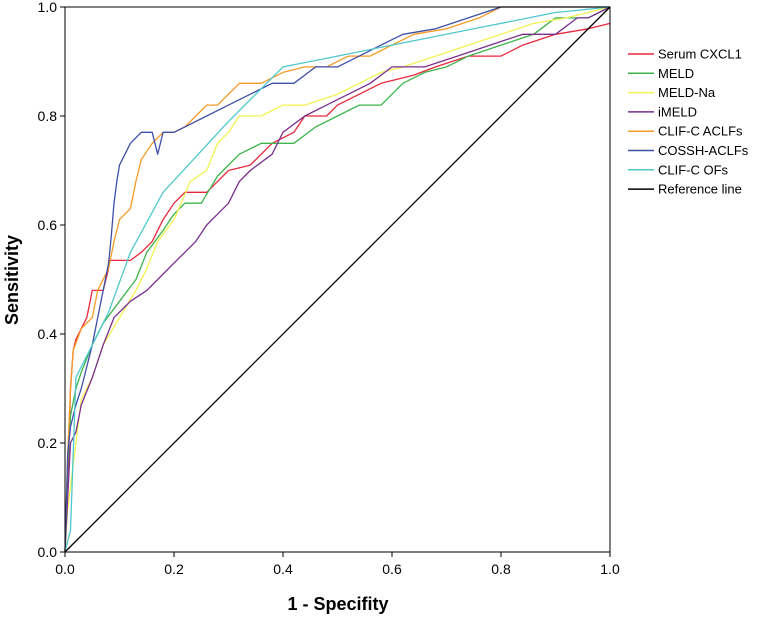 This screenshot has height=618, width=765. Describe the element at coordinates (48, 334) in the screenshot. I see `y-tick-label: 0.4` at that location.